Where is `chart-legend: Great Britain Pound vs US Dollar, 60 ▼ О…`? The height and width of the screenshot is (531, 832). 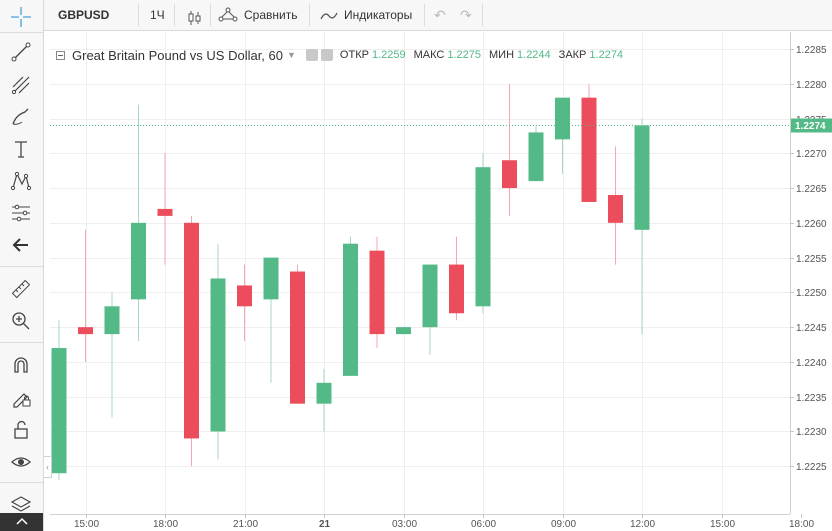 chart-legend: Great Britain Pound vs US Dollar, 60 ▼ О… is located at coordinates (341, 55).